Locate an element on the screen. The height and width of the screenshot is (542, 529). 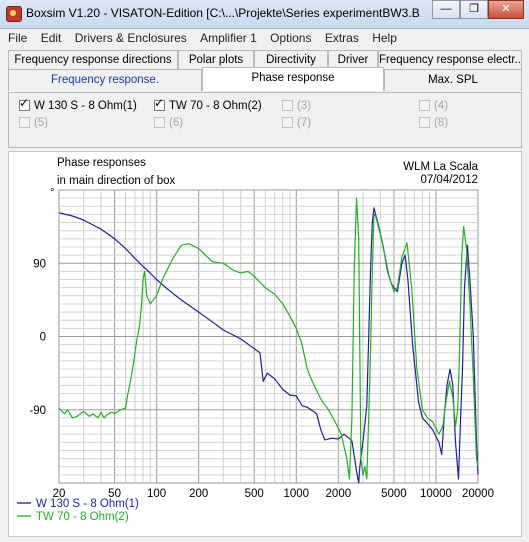
legend-label: W 130 S - 8 Ohm(1) is located at coordinates (87, 504).